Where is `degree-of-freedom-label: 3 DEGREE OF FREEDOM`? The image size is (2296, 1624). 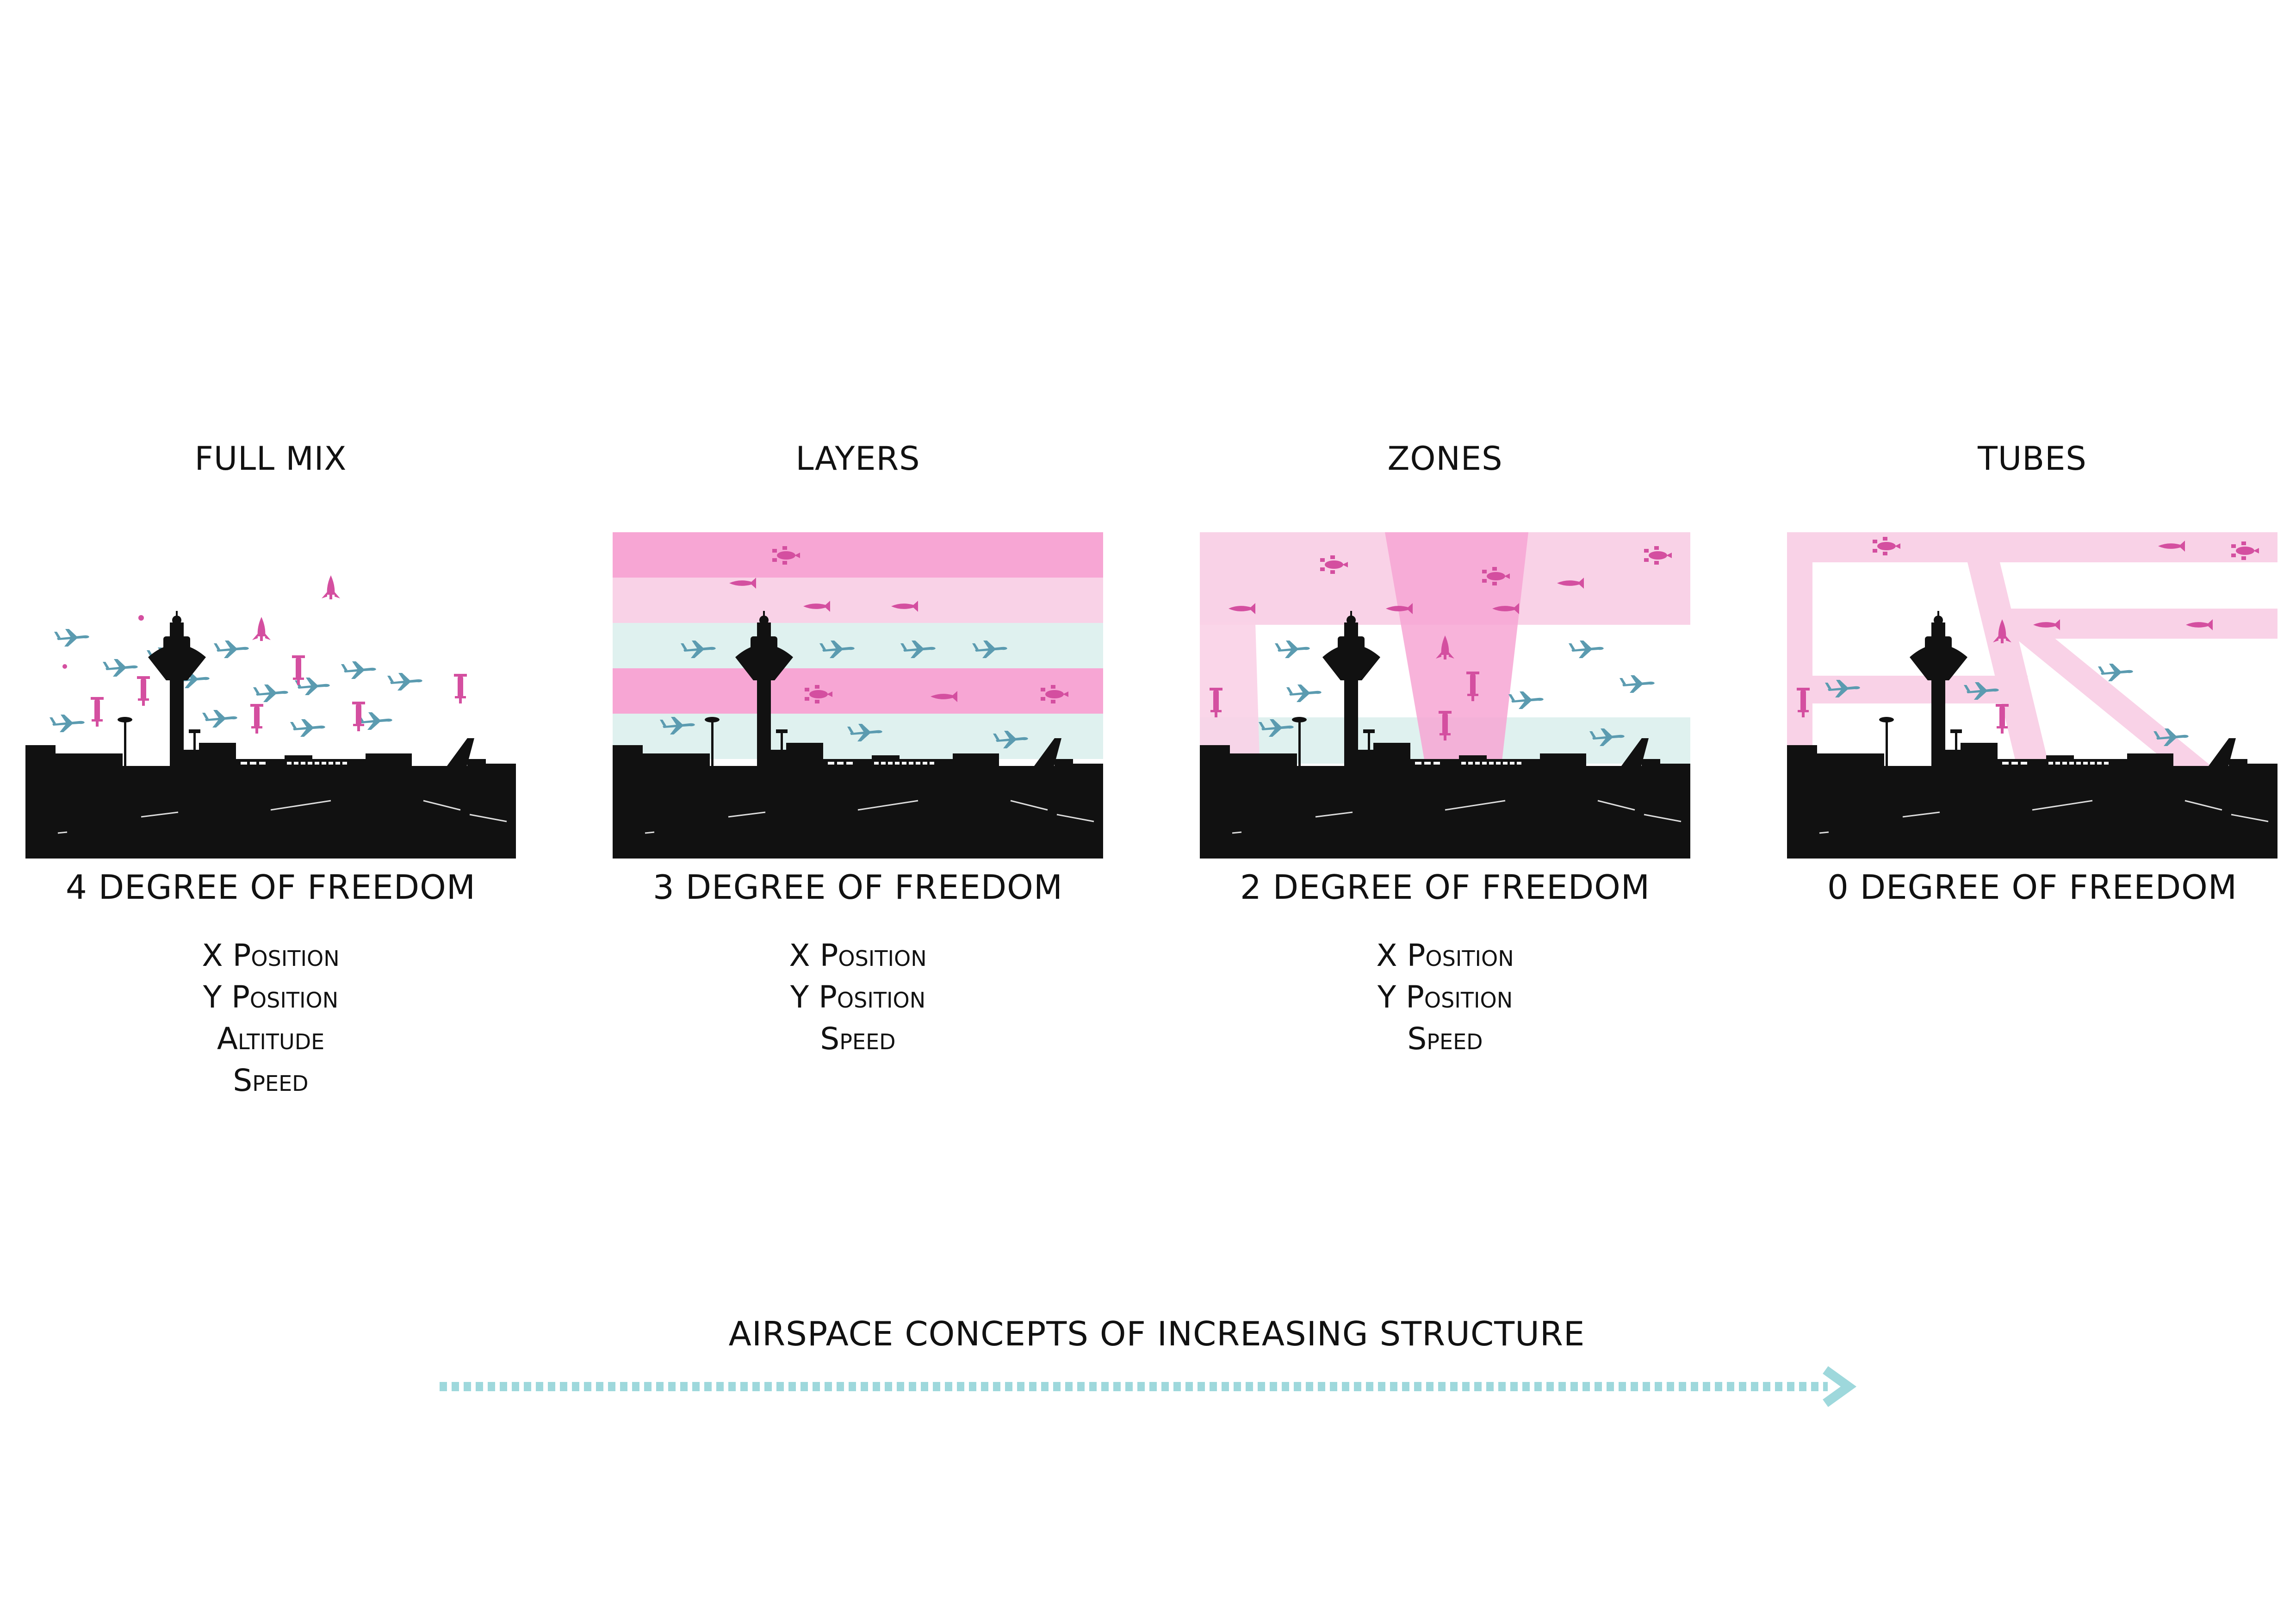 degree-of-freedom-label: 3 DEGREE OF FREEDOM is located at coordinates (858, 887).